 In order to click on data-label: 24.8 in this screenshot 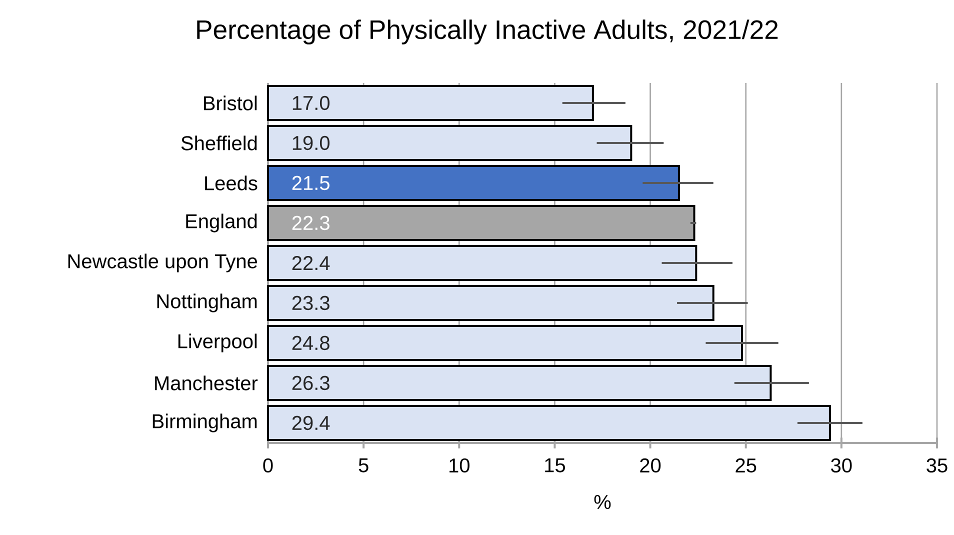, I will do `click(311, 343)`.